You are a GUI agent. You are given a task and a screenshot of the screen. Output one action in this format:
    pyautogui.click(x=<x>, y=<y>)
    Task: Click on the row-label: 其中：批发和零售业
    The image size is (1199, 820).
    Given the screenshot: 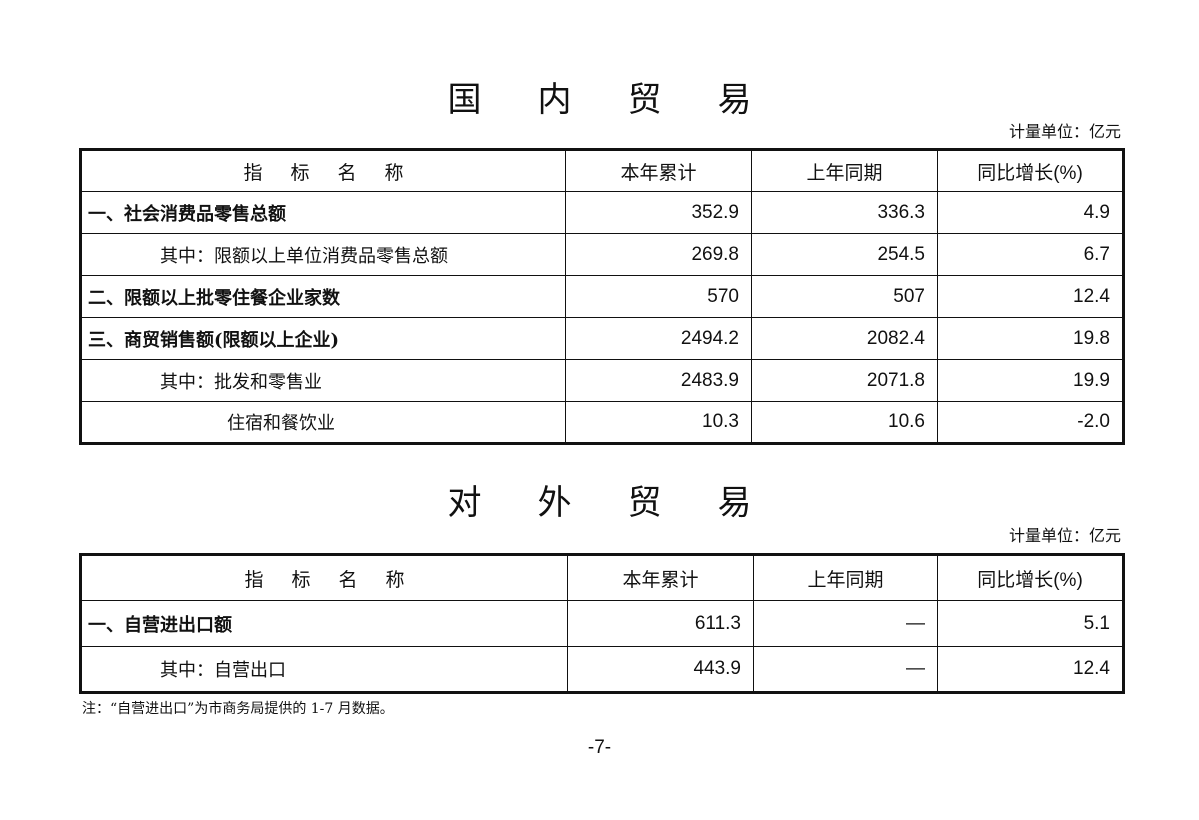 What is the action you would take?
    pyautogui.click(x=323, y=380)
    